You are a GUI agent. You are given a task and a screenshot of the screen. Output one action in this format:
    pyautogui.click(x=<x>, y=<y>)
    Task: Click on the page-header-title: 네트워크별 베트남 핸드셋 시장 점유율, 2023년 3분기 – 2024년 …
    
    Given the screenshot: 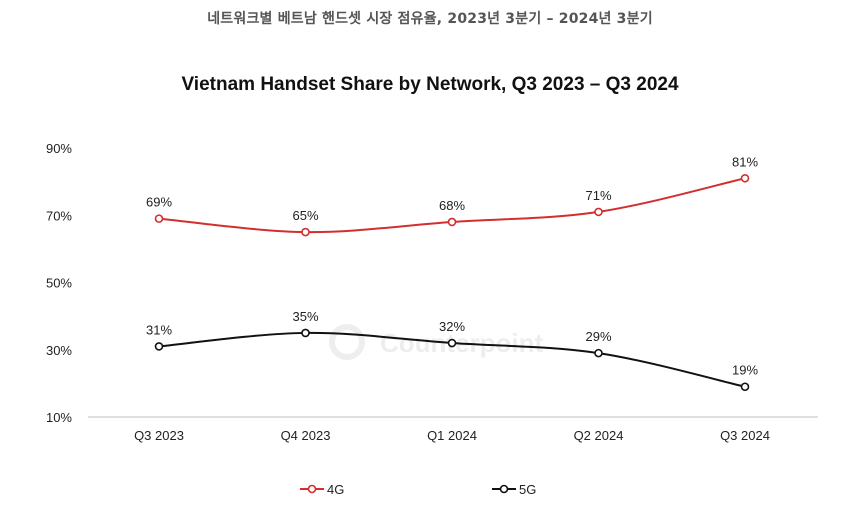 What is the action you would take?
    pyautogui.click(x=430, y=19)
    